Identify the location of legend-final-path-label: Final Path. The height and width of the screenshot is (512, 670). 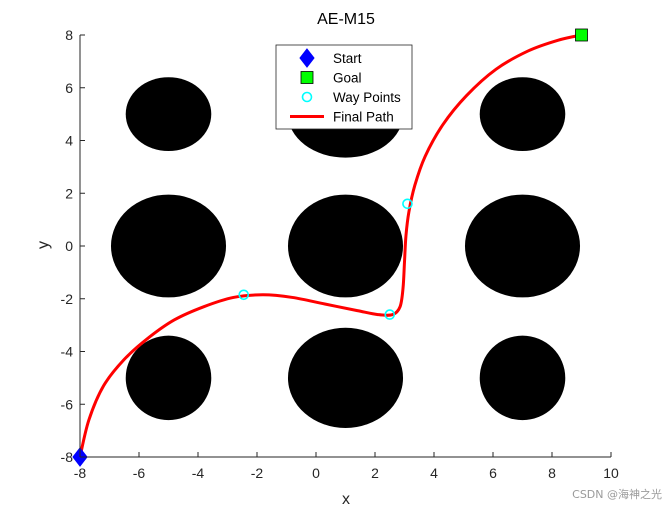
(363, 117).